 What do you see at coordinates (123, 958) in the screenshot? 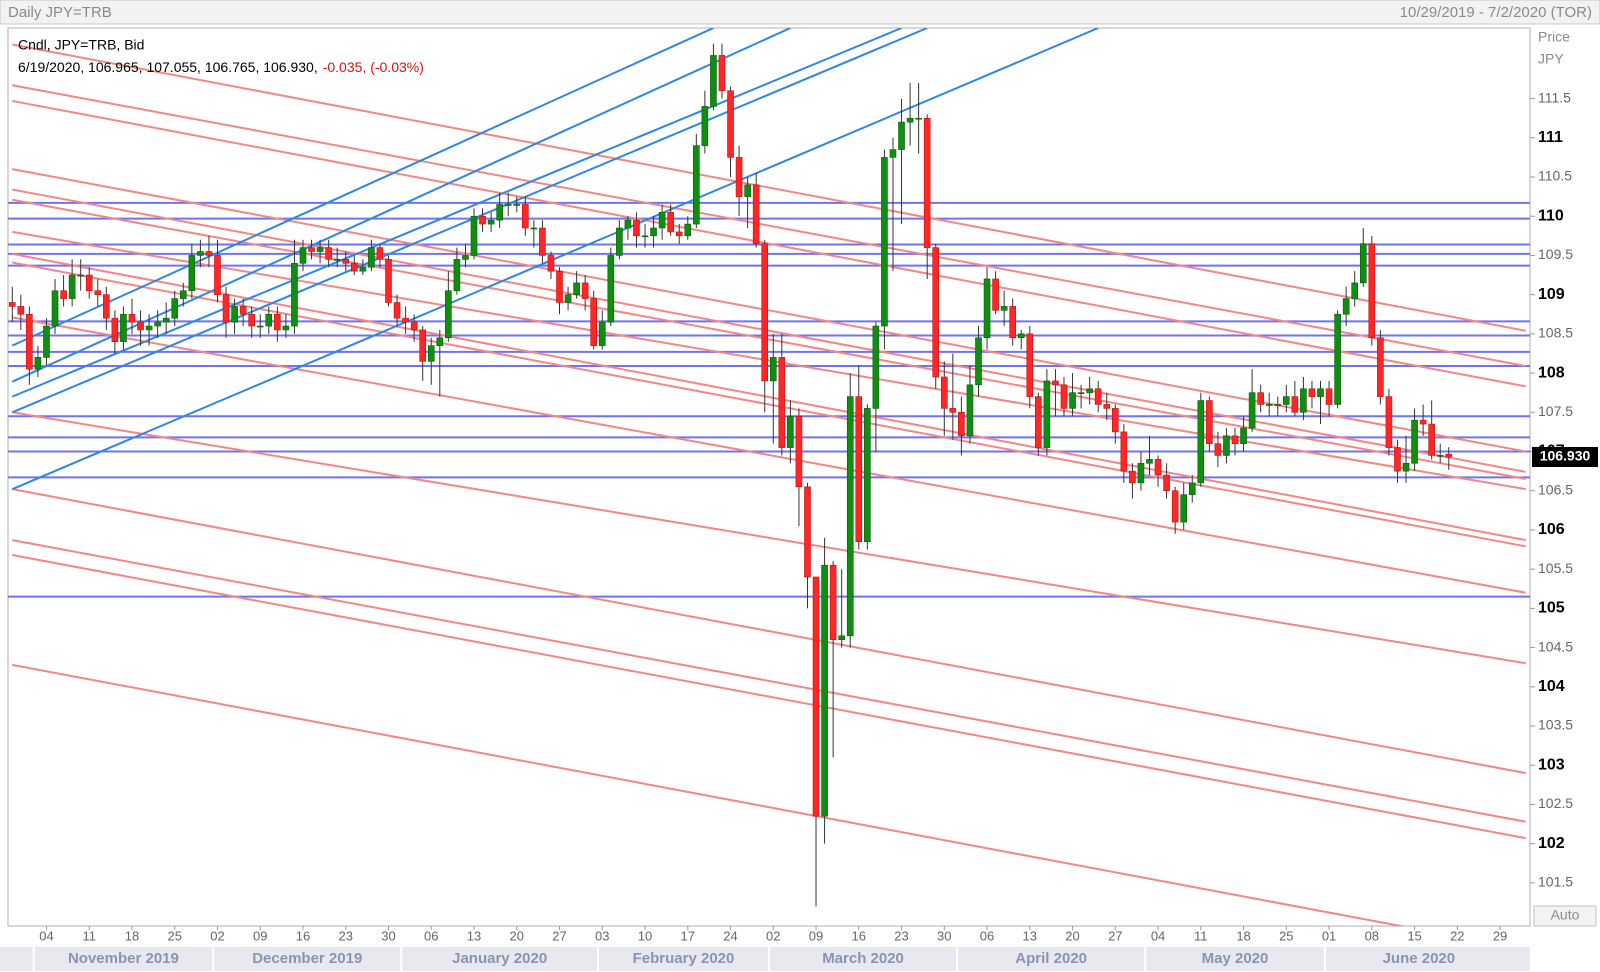
I see `month-label: November 2019` at bounding box center [123, 958].